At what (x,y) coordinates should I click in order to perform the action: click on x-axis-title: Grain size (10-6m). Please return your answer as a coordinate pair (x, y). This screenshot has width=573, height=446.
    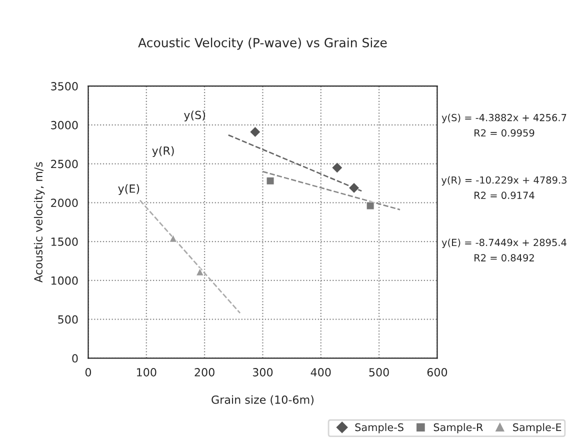
    Looking at the image, I should click on (263, 400).